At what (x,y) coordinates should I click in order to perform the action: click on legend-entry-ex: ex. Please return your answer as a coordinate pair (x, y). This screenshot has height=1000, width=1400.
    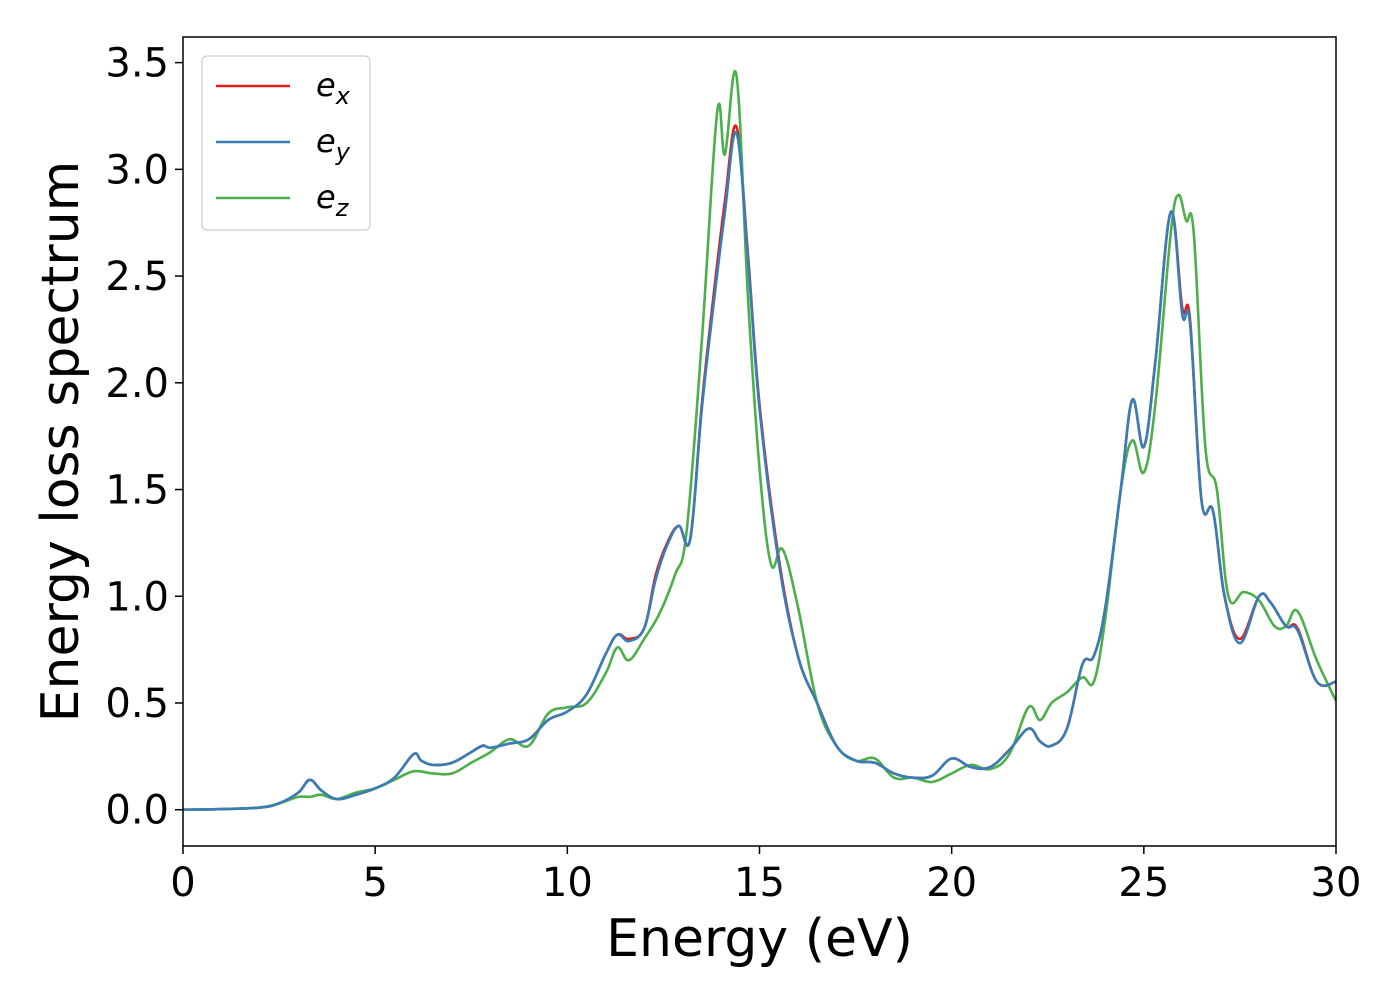
    Looking at the image, I should click on (333, 88).